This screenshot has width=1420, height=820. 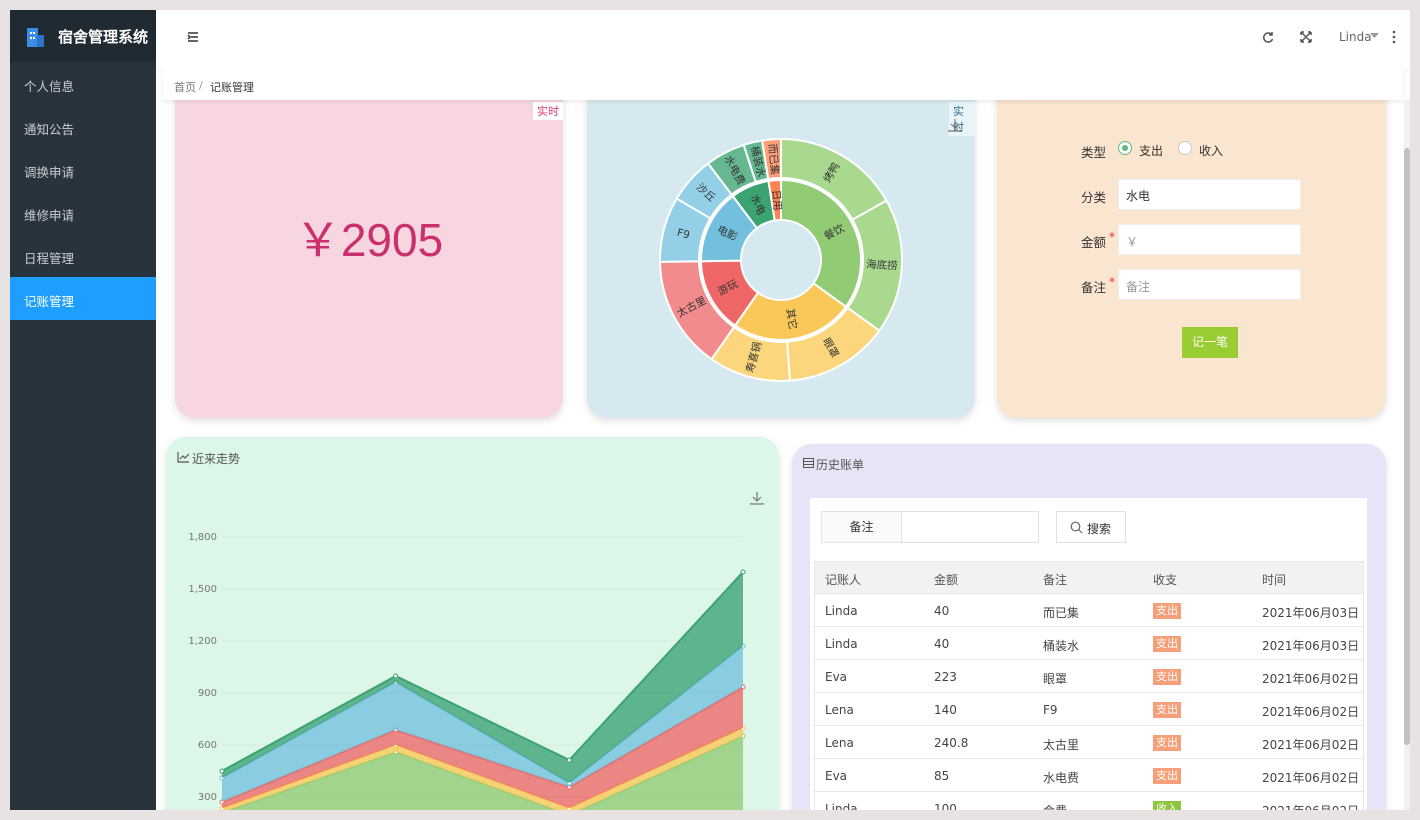 I want to click on menu-toggle, so click(x=193, y=37).